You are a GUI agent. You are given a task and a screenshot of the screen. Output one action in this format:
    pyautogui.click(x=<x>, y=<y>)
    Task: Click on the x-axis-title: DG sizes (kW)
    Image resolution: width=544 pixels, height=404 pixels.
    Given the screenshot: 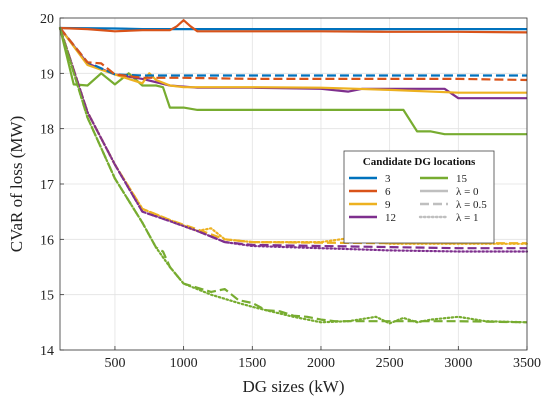 What is the action you would take?
    pyautogui.click(x=294, y=386)
    